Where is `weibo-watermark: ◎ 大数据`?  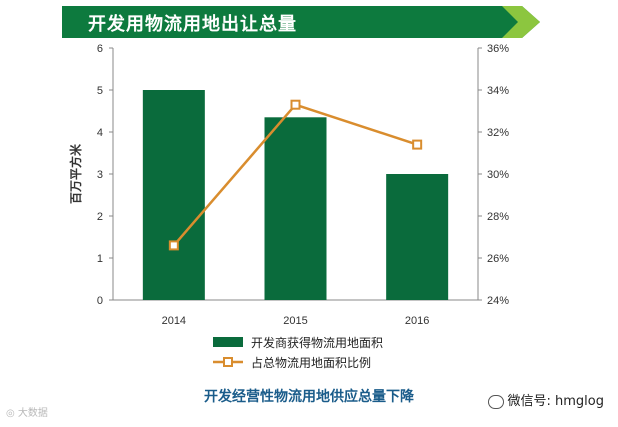
weibo-watermark: ◎ 大数据 is located at coordinates (27, 411).